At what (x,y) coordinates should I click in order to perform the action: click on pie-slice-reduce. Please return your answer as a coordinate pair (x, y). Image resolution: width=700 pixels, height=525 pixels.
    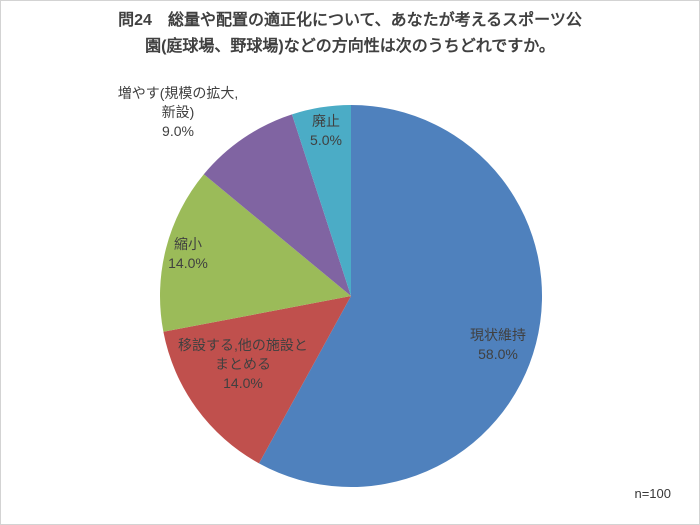
    Looking at the image, I should click on (255, 253).